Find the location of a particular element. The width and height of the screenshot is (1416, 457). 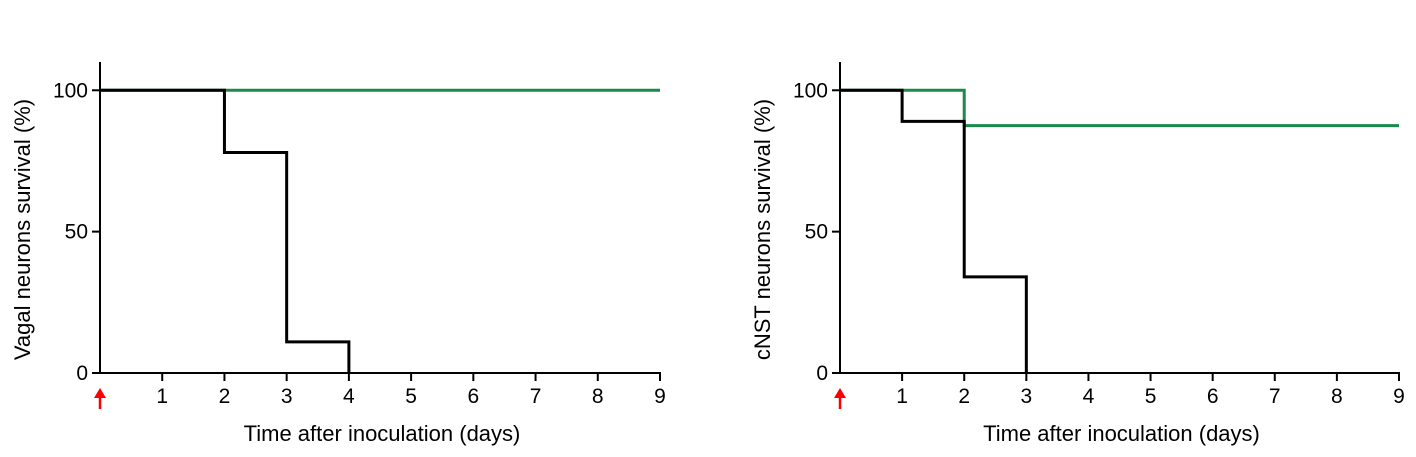

y-axis-title: cNST neurons survival (%) is located at coordinates (762, 229).